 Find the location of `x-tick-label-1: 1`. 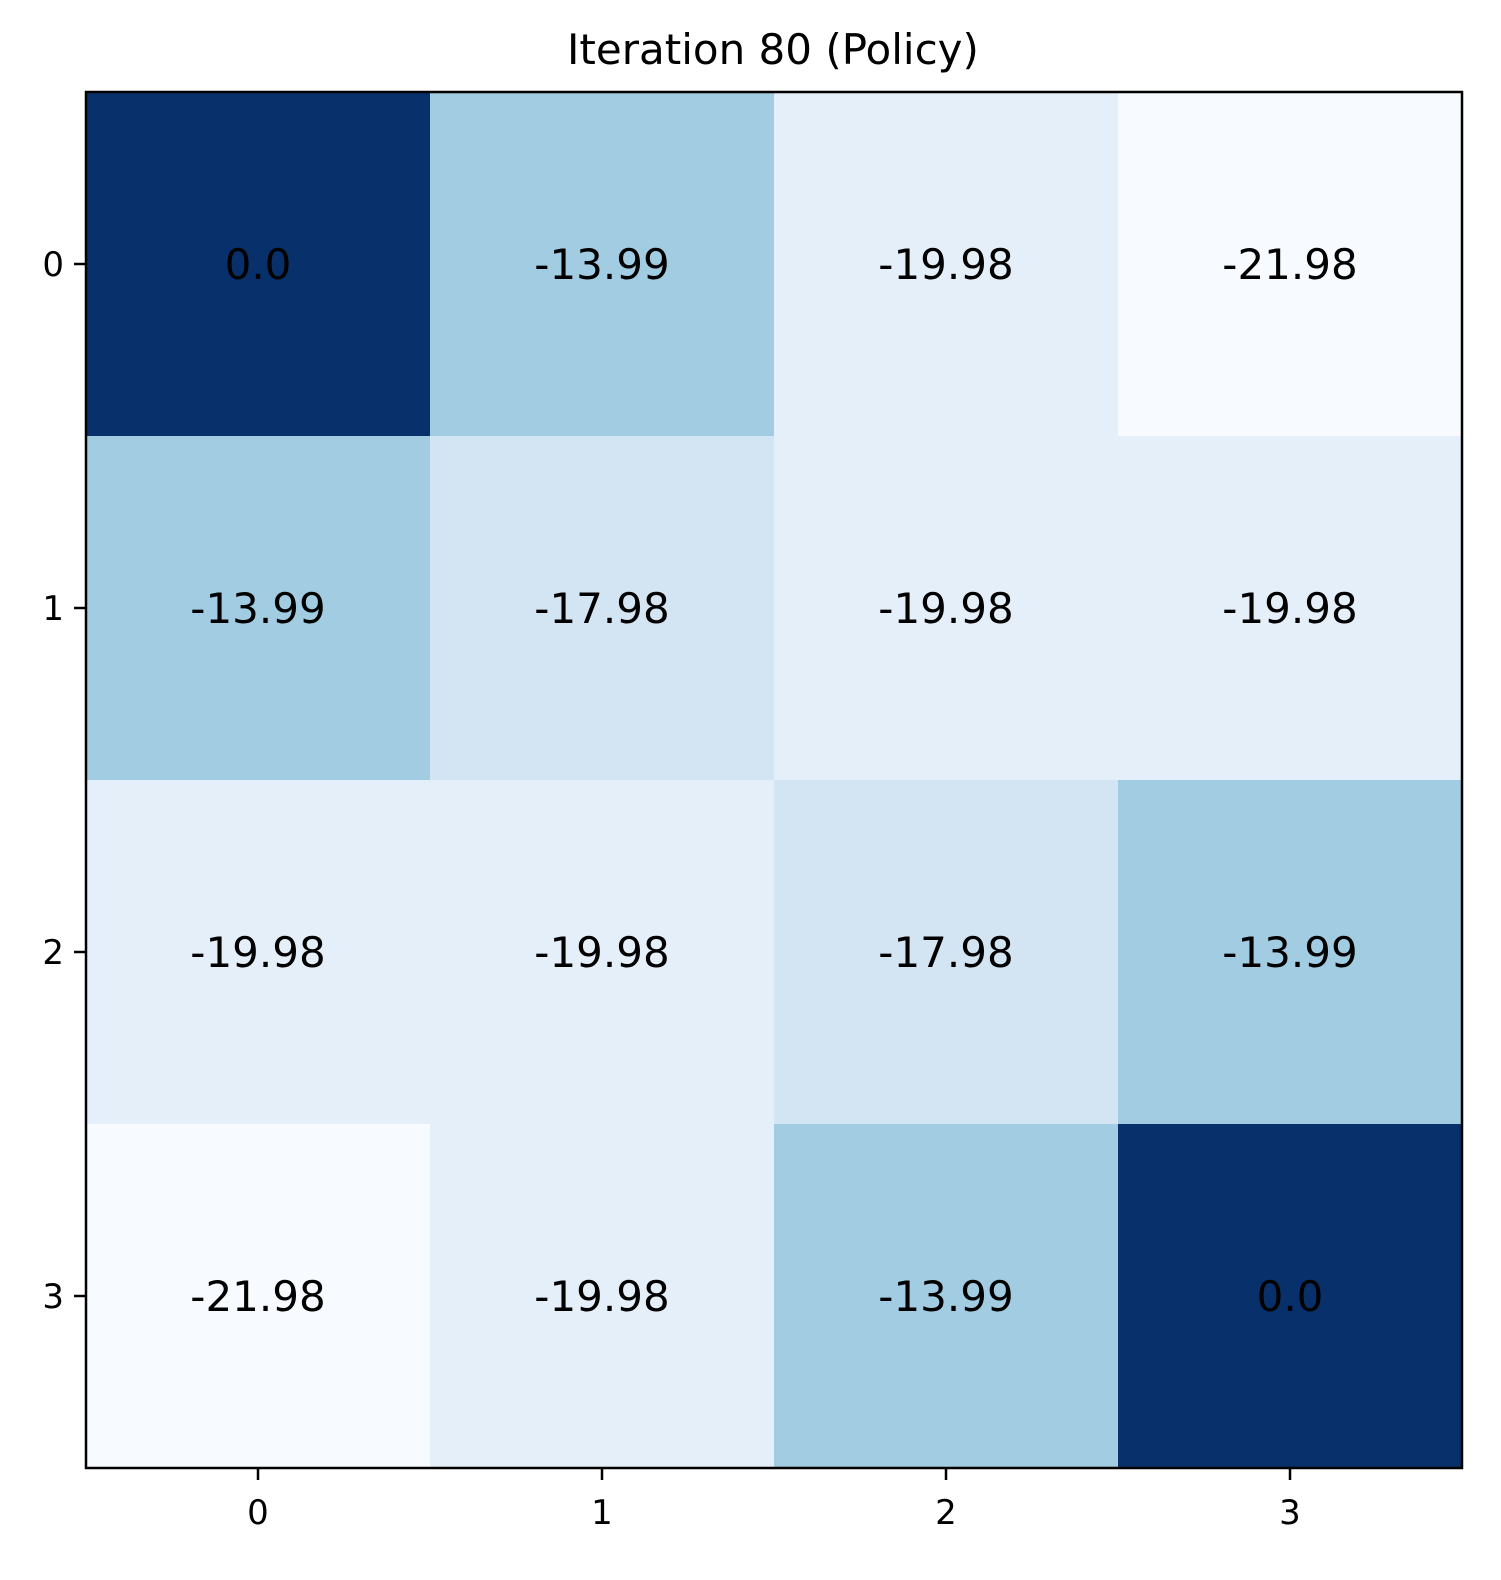

x-tick-label-1: 1 is located at coordinates (602, 1513).